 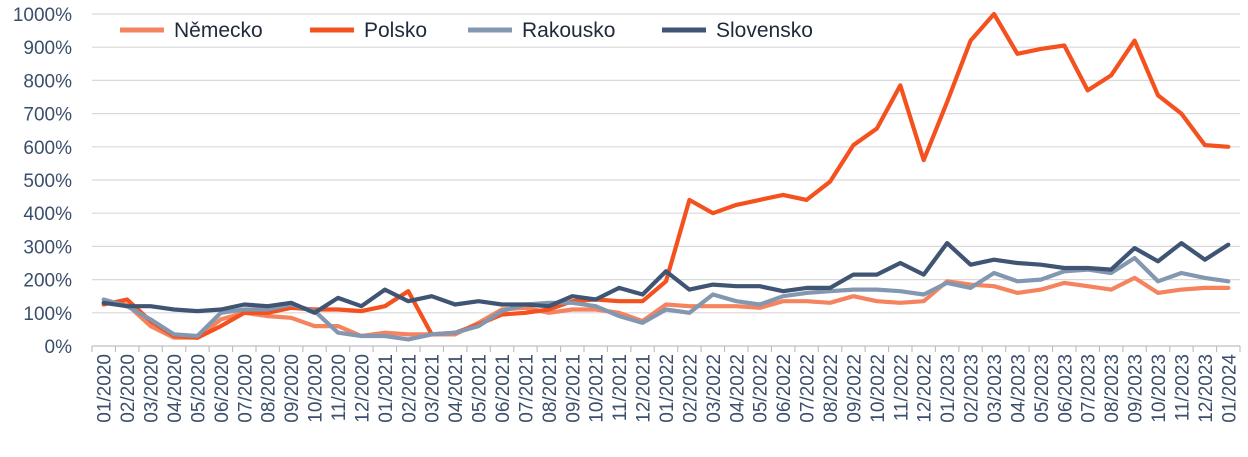 I want to click on x-tick-label: 04/2020, so click(x=175, y=388).